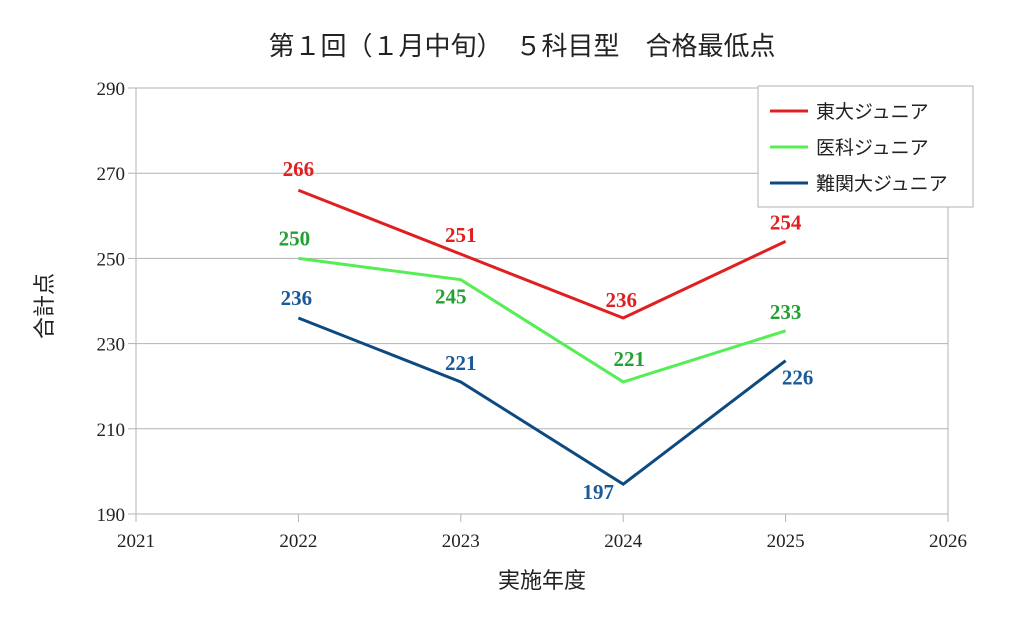 The width and height of the screenshot is (1024, 633). I want to click on x-tick-label-4: 2025, so click(786, 541).